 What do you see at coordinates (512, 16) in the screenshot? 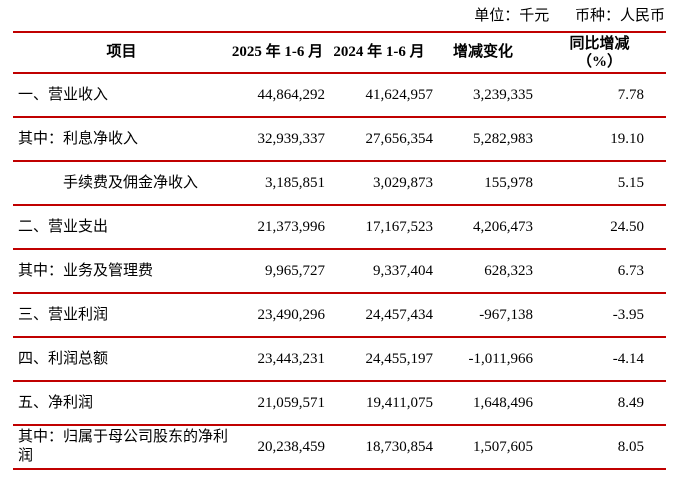
I see `unit-label: 单位：千元` at bounding box center [512, 16].